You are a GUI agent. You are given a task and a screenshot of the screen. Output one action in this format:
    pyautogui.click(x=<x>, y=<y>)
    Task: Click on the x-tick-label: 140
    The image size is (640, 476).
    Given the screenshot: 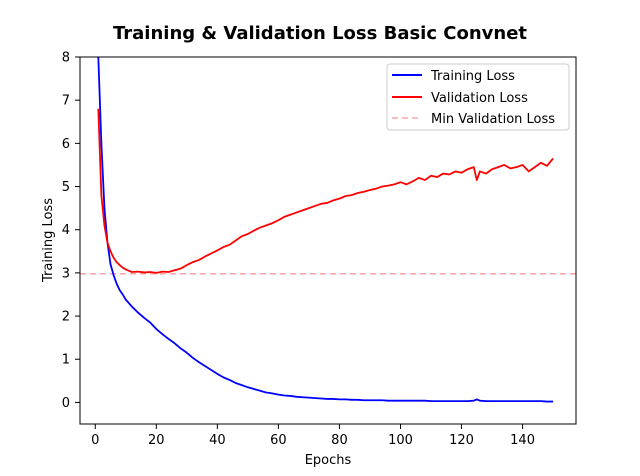 What is the action you would take?
    pyautogui.click(x=522, y=440)
    